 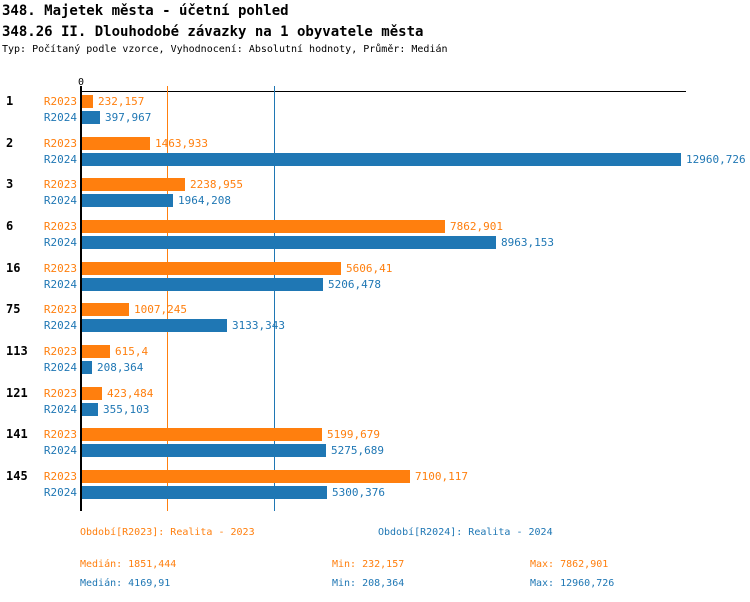 I want to click on value-label-r2024-113: 208,364, so click(x=120, y=367).